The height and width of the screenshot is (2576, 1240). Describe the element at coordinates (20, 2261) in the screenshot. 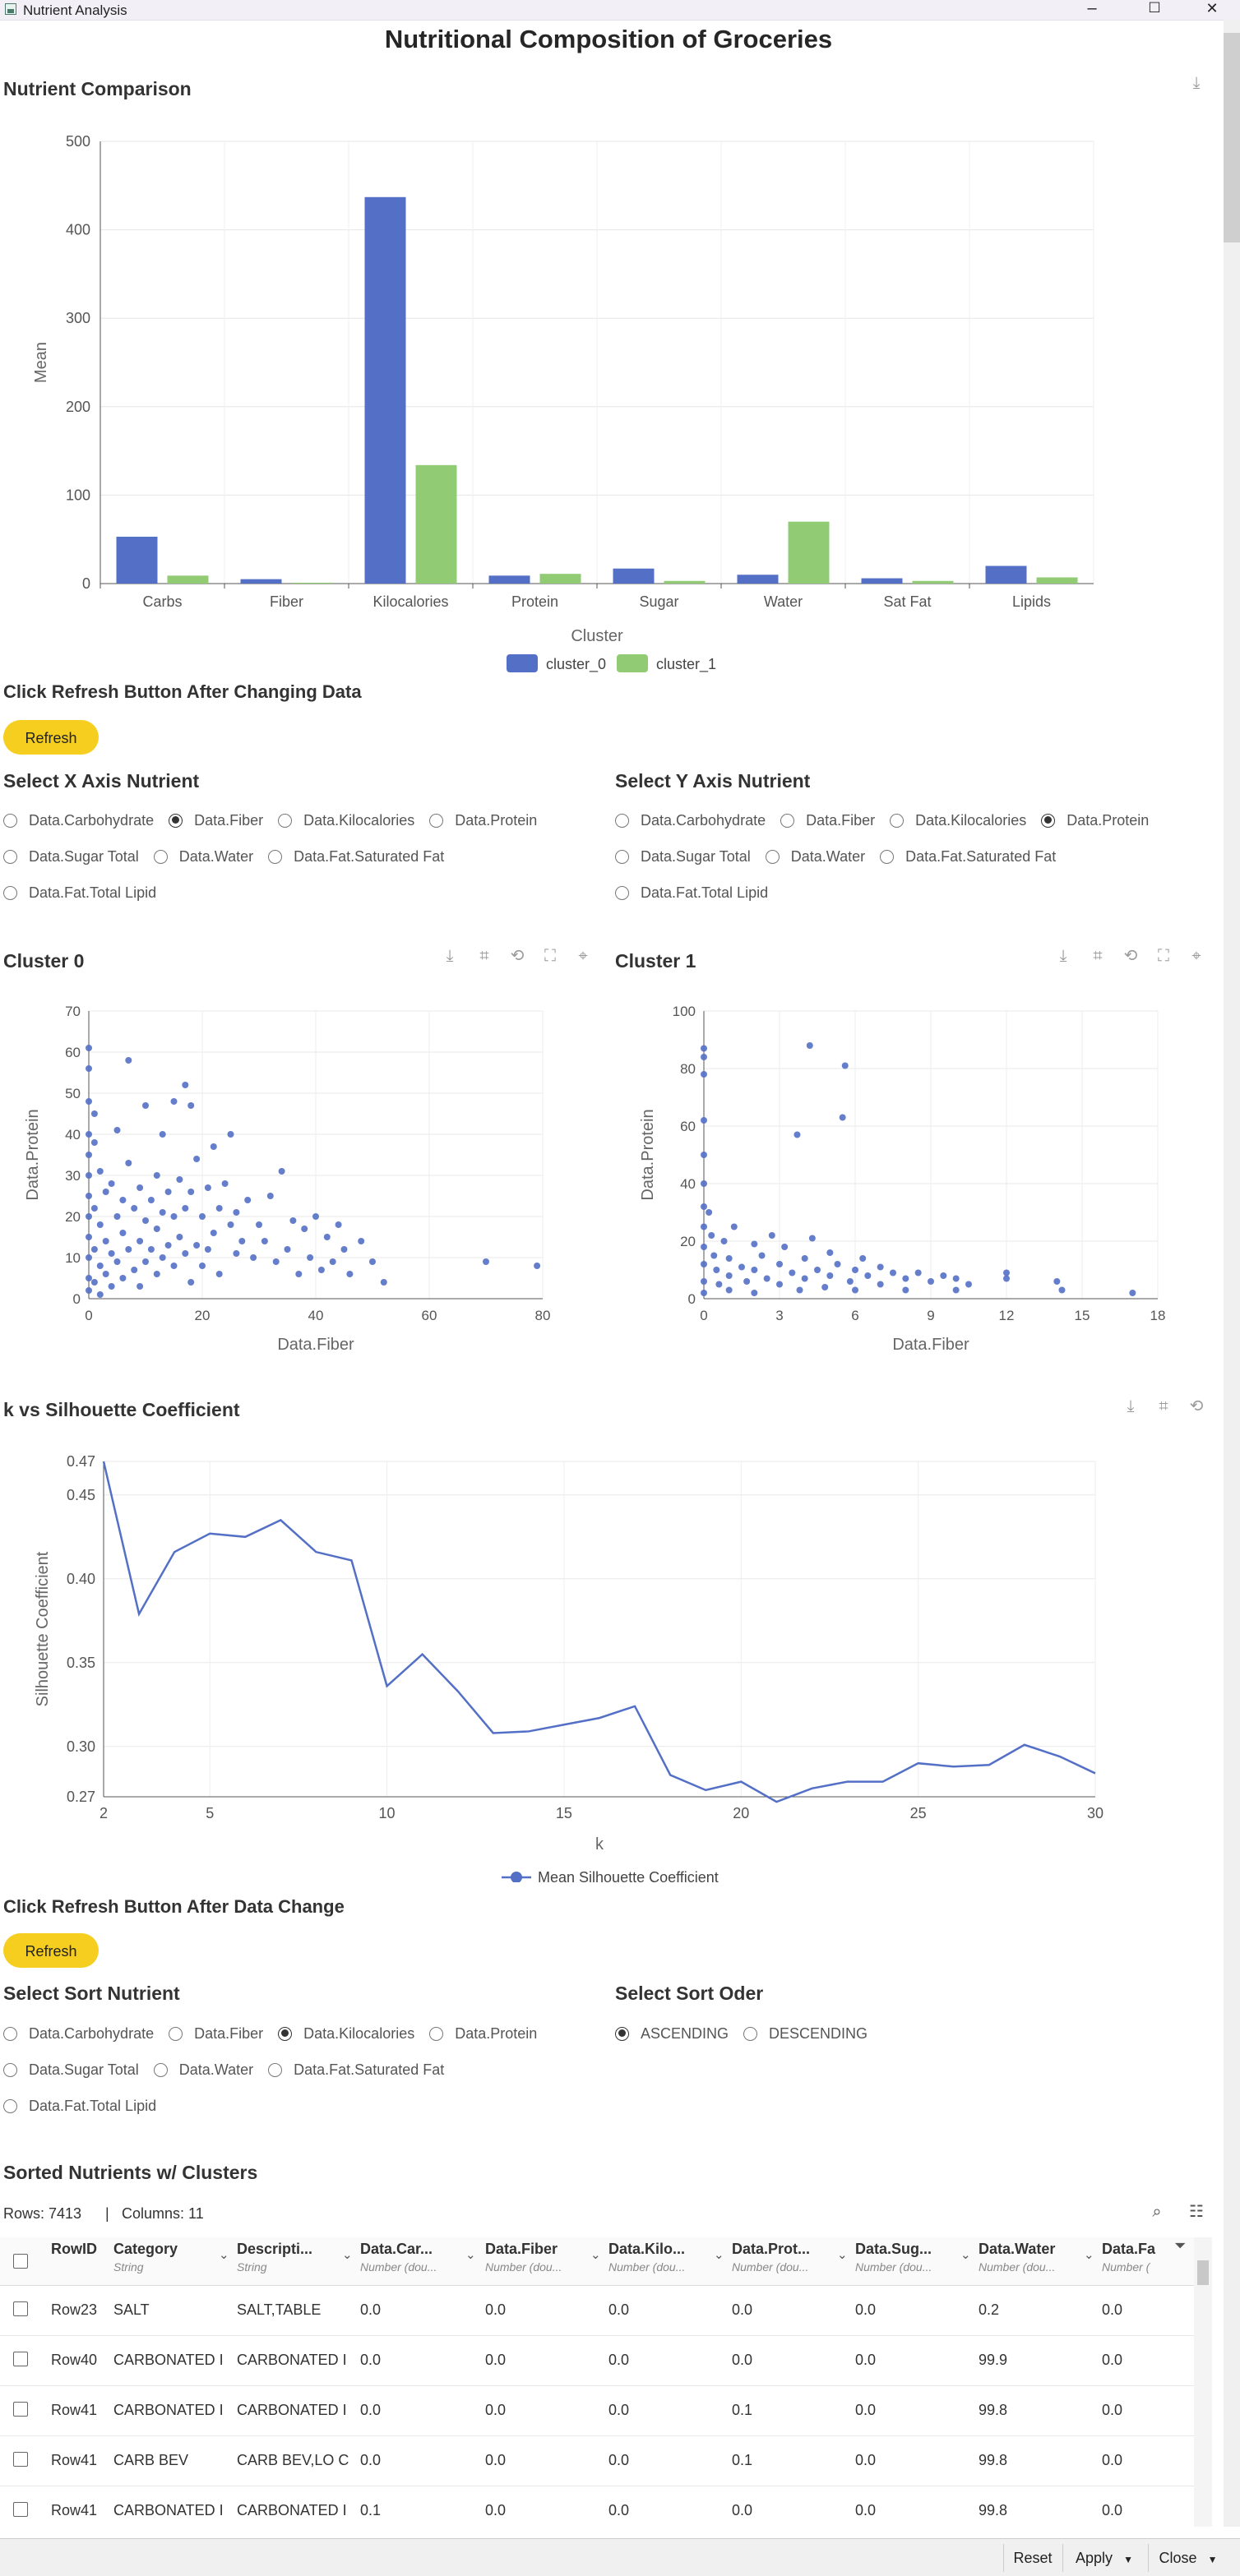

I see `select-all-checkbox` at that location.